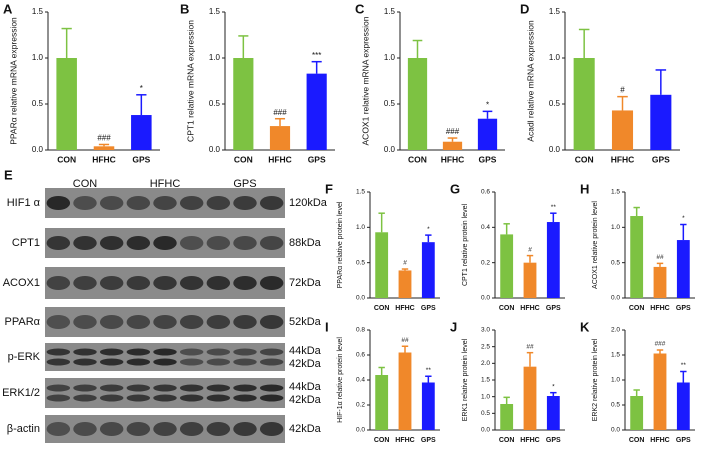 Image resolution: width=708 pixels, height=452 pixels. What do you see at coordinates (530, 249) in the screenshot?
I see `significance-label: #` at bounding box center [530, 249].